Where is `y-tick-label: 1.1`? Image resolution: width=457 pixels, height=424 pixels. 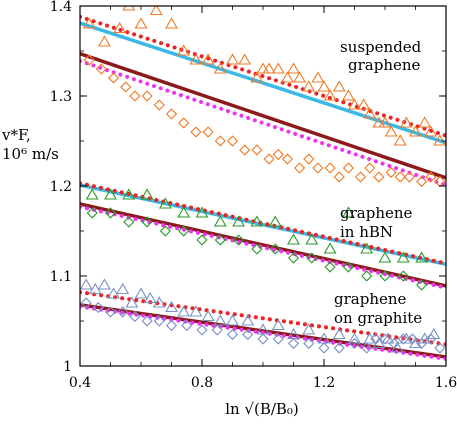
y-tick-label: 1.1 is located at coordinates (61, 277).